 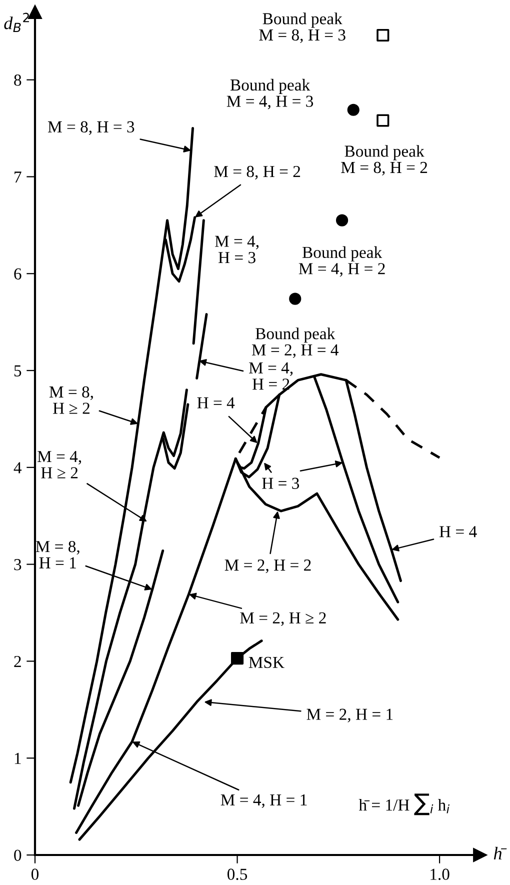 I want to click on y-tick-label: 8, so click(x=18, y=80).